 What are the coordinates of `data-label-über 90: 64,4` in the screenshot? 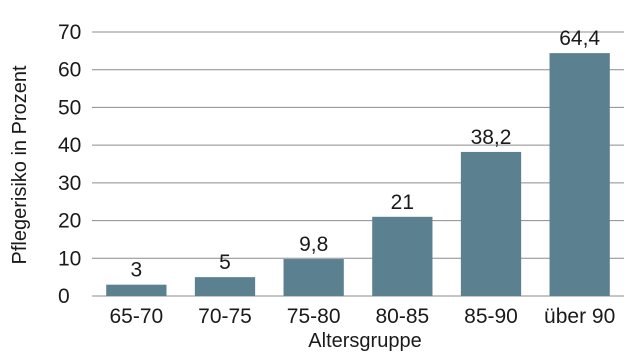 It's located at (579, 38).